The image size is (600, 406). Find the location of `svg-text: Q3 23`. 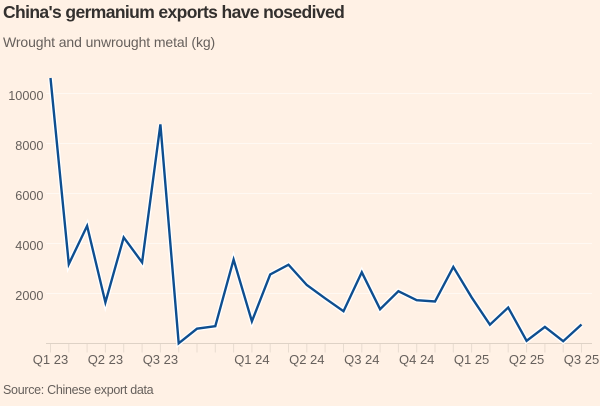

svg-text: Q3 23 is located at coordinates (160, 359).